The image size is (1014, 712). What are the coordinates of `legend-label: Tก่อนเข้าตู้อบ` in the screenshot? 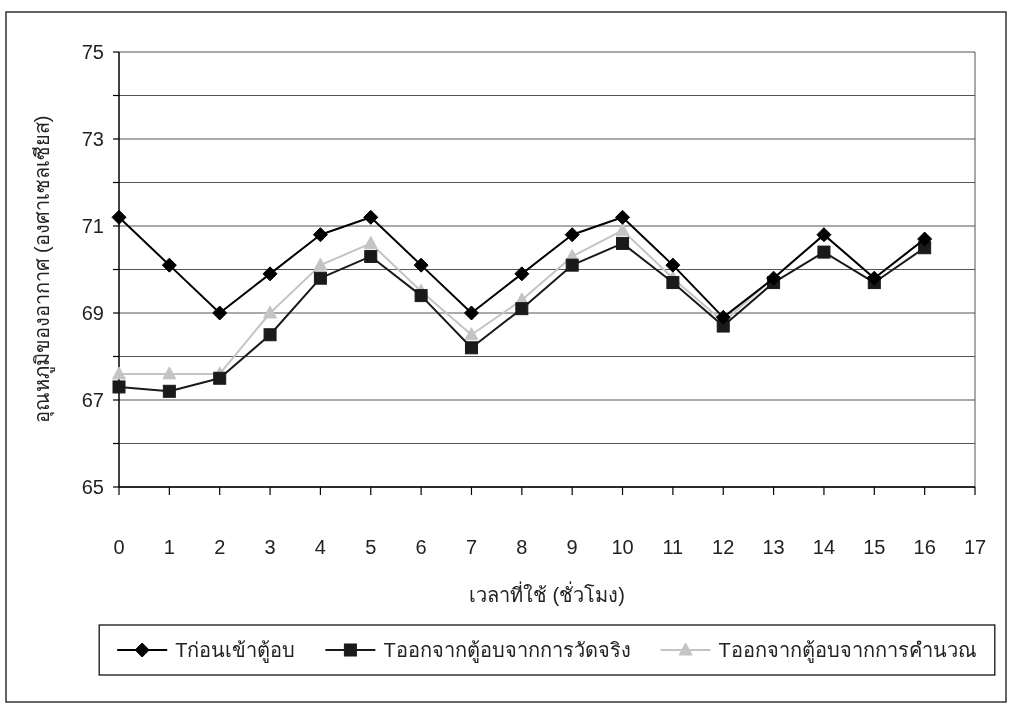 It's located at (235, 651).